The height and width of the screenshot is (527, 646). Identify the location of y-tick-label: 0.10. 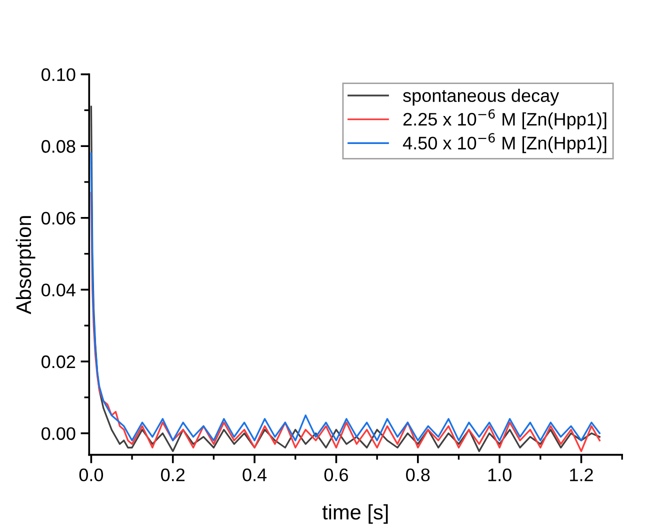
(59, 75).